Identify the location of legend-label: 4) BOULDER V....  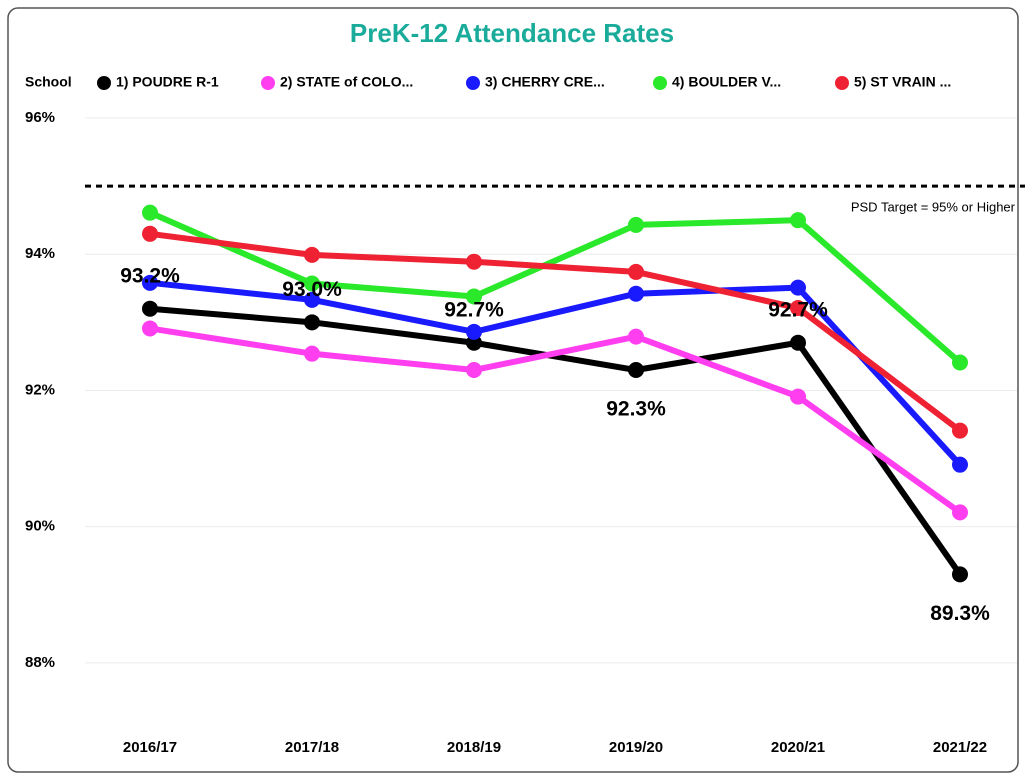
(726, 82).